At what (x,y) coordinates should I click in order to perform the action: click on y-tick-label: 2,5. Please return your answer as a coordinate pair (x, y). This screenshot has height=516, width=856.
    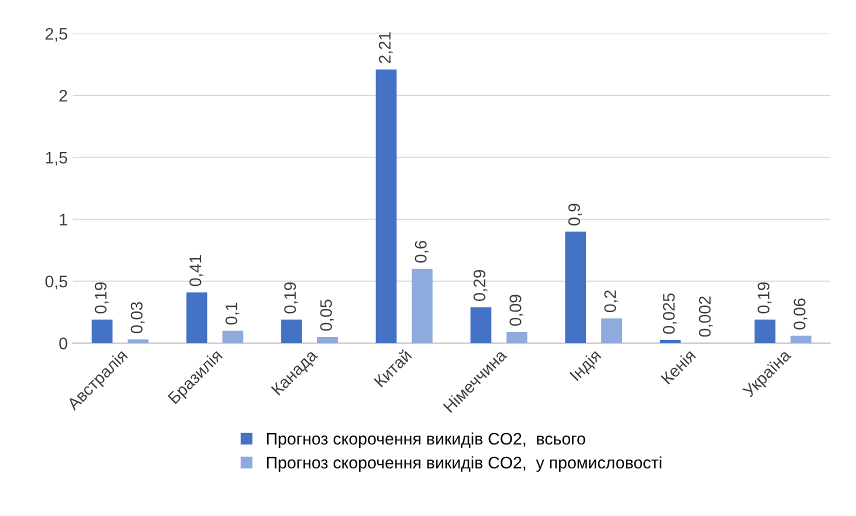
    Looking at the image, I should click on (57, 35).